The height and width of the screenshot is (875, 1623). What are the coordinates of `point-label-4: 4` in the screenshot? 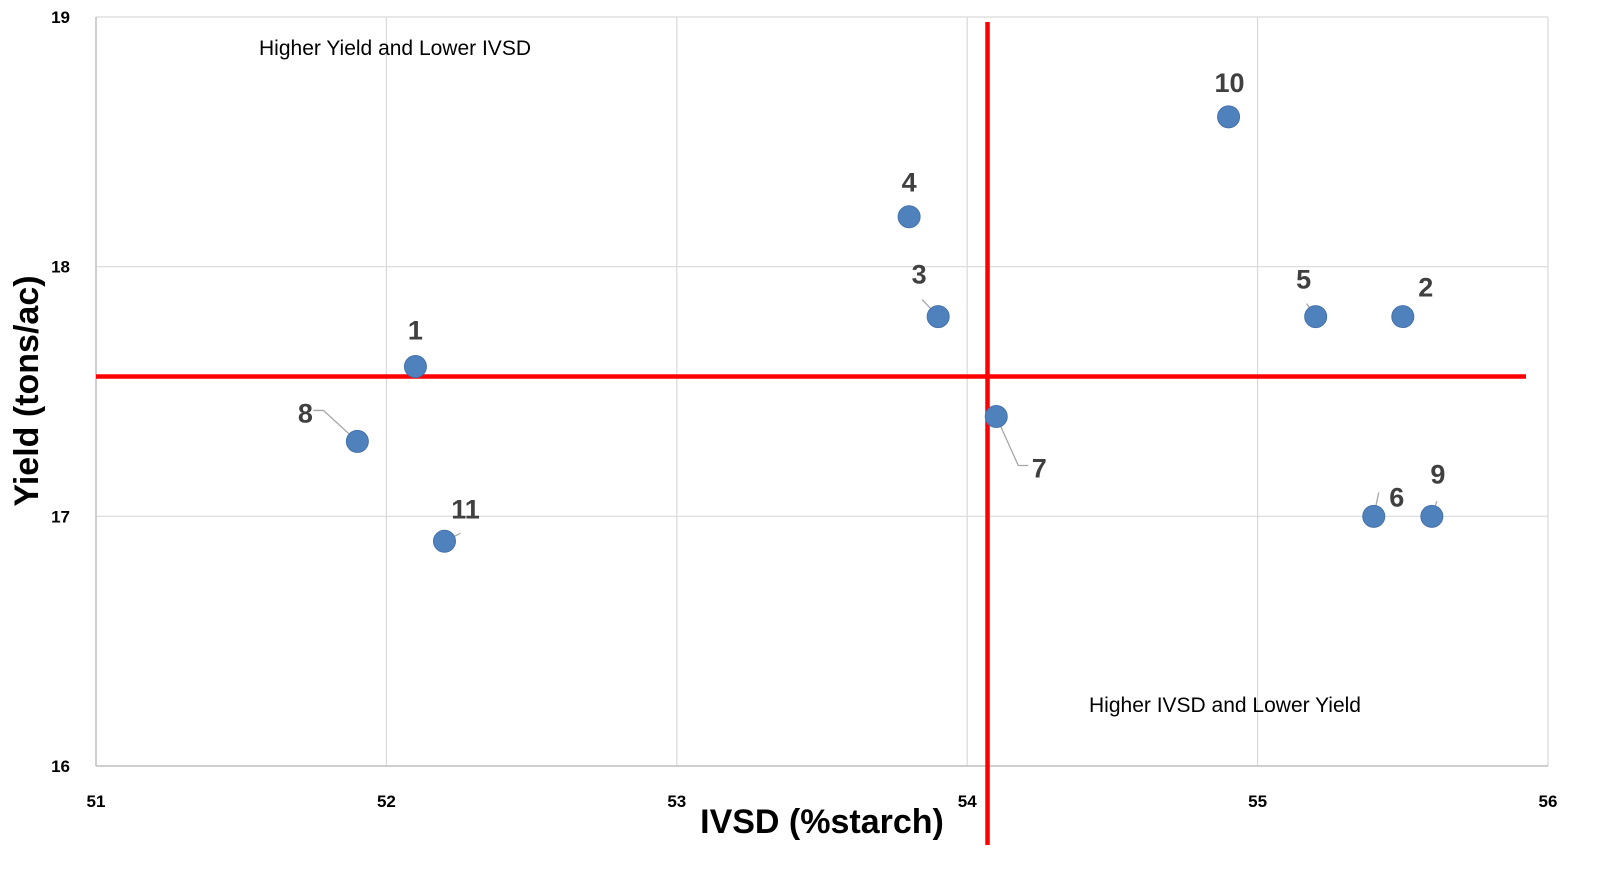 It's located at (909, 183).